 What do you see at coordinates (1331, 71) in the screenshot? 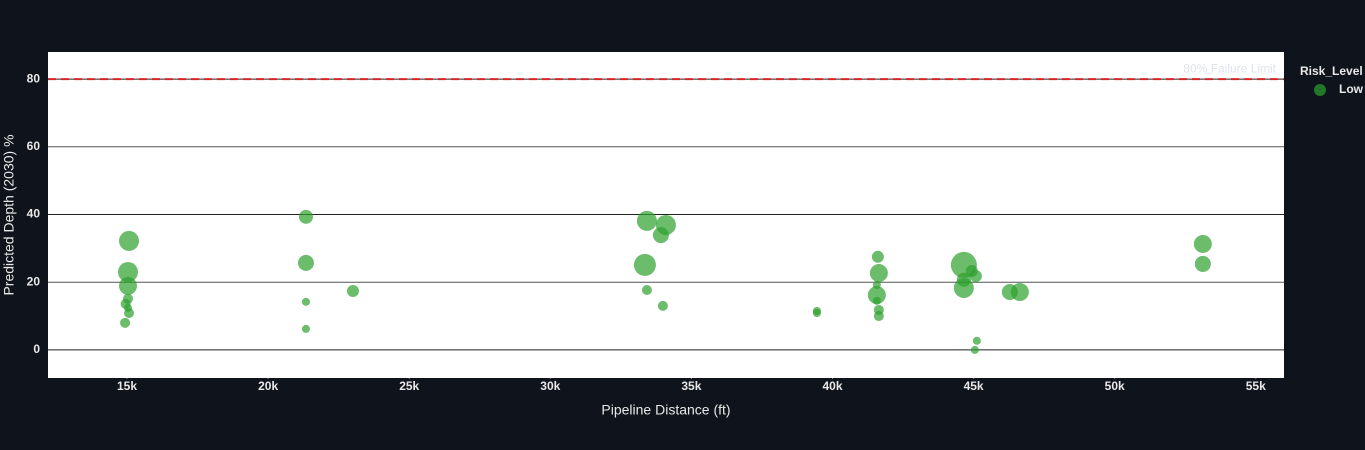
I see `legend-title: Risk_Level` at bounding box center [1331, 71].